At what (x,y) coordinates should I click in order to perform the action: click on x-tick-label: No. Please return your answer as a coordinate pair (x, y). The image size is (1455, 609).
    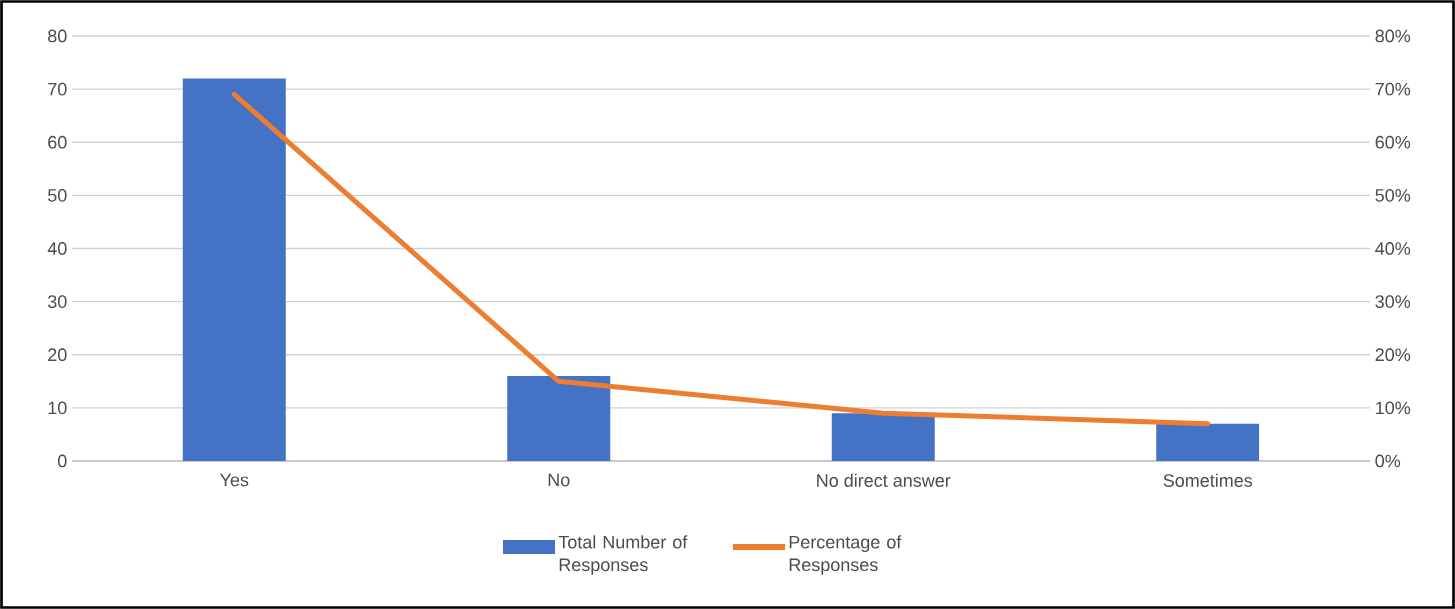
    Looking at the image, I should click on (559, 480).